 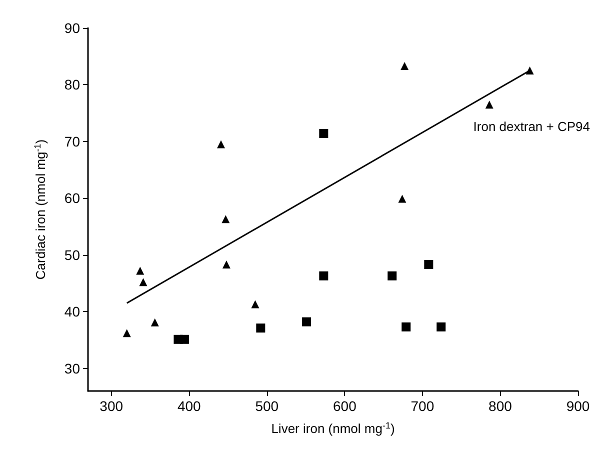 I want to click on x-tick-label: 900, so click(x=578, y=406).